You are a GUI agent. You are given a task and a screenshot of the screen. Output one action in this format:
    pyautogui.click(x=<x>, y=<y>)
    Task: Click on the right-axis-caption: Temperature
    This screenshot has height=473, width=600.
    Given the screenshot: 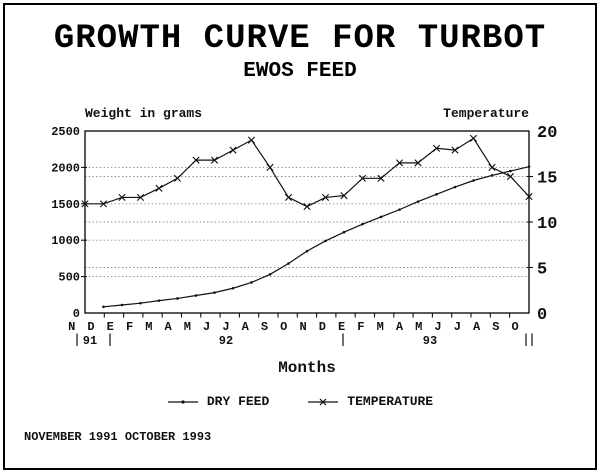 What is the action you would take?
    pyautogui.click(x=486, y=113)
    